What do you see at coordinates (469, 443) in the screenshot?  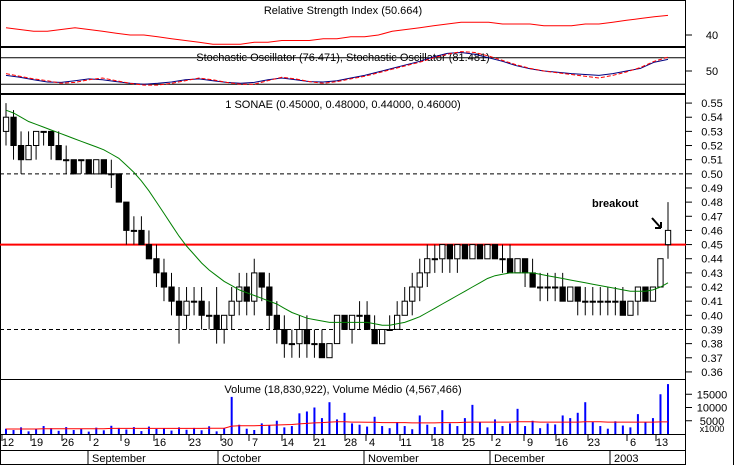 I see `date-day-label: 25` at bounding box center [469, 443].